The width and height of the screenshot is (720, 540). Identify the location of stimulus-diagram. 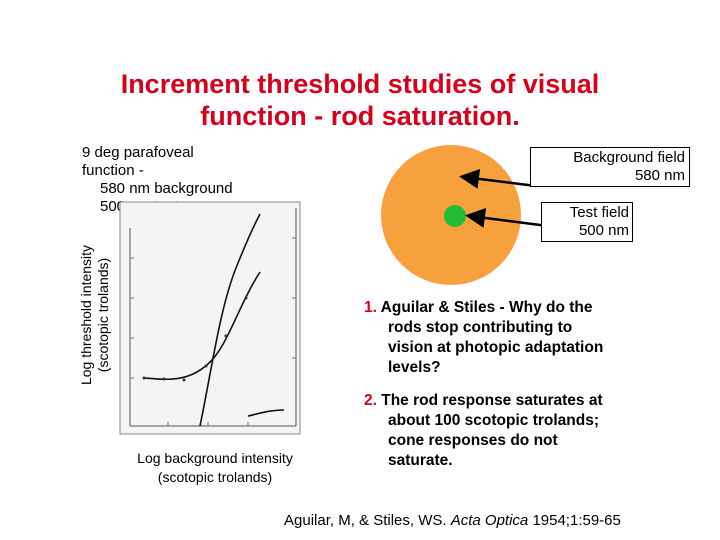
(465, 215).